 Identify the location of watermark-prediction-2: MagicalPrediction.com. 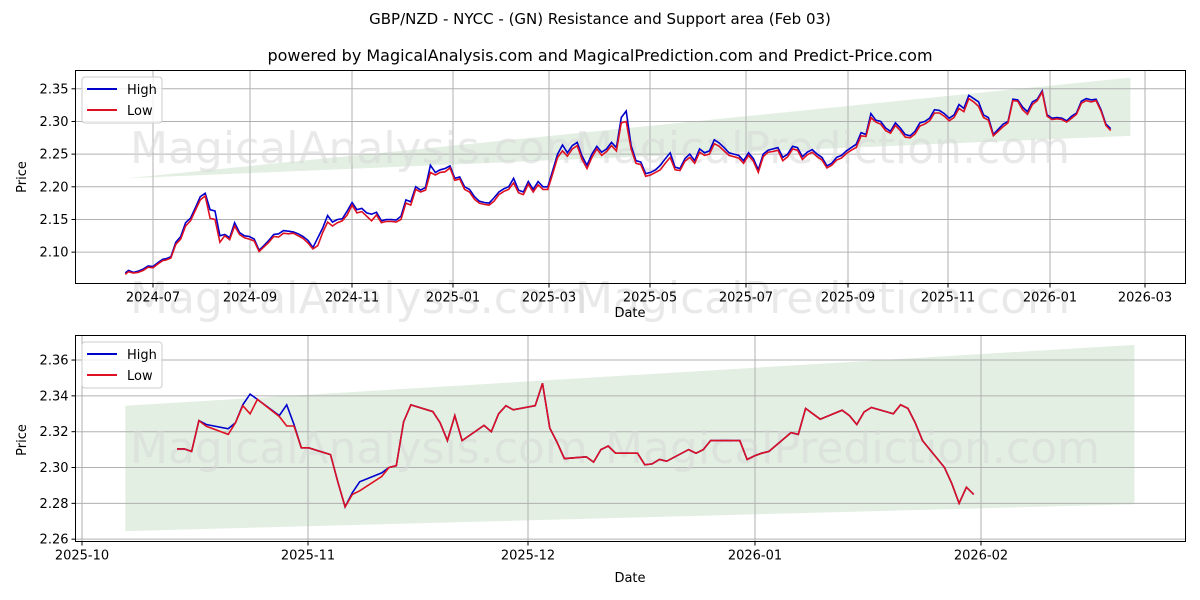
(822, 298).